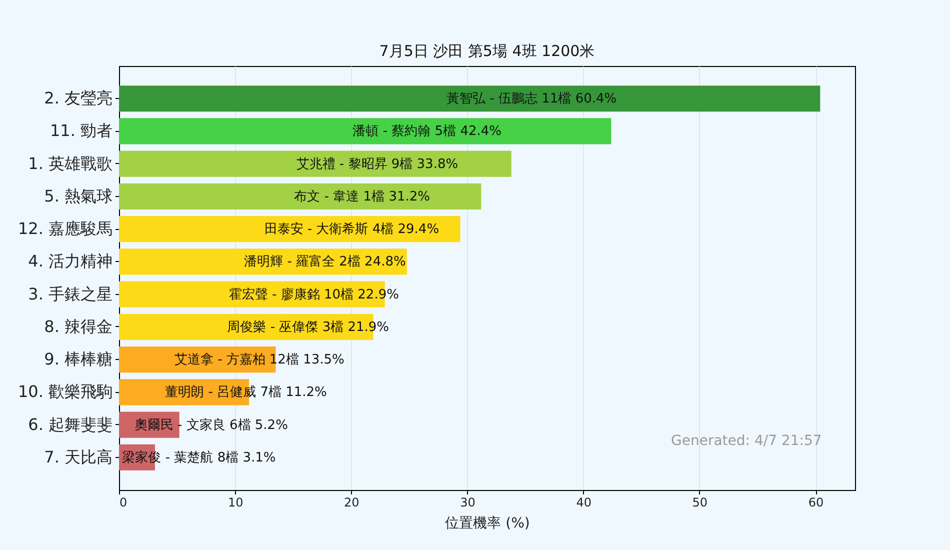 The width and height of the screenshot is (950, 550). What do you see at coordinates (816, 503) in the screenshot?
I see `x-tick-label: 60` at bounding box center [816, 503].